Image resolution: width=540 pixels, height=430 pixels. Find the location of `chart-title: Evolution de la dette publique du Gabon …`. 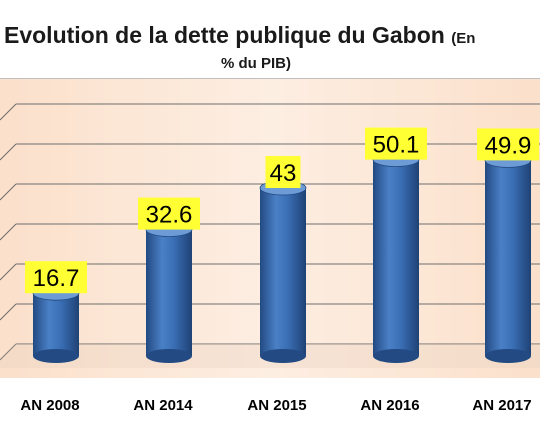

chart-title: Evolution de la dette publique du Gabon … is located at coordinates (270, 35).